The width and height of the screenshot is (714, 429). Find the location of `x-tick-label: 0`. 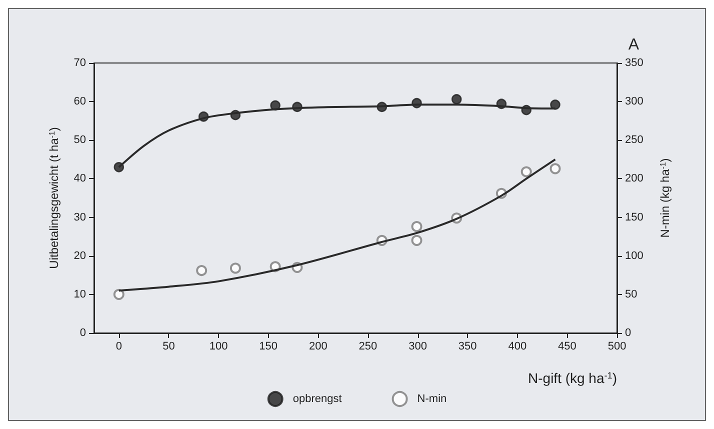

x-tick-label: 0 is located at coordinates (119, 346).